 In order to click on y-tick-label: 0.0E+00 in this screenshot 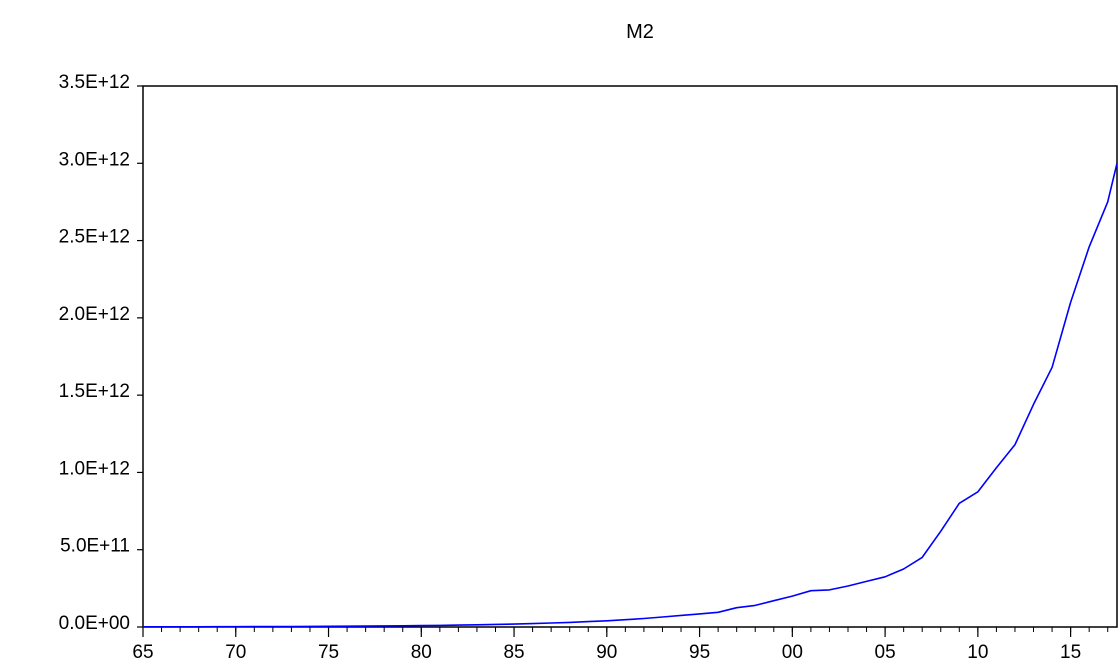, I will do `click(94, 623)`.